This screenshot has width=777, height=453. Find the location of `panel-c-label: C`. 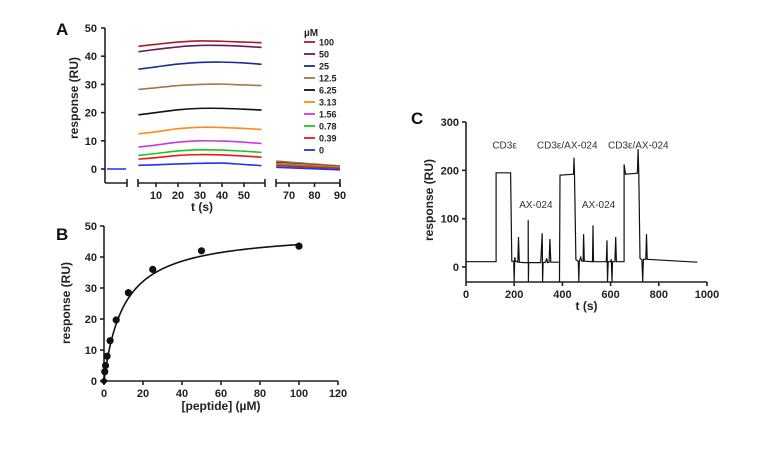

panel-c-label: C is located at coordinates (417, 118).